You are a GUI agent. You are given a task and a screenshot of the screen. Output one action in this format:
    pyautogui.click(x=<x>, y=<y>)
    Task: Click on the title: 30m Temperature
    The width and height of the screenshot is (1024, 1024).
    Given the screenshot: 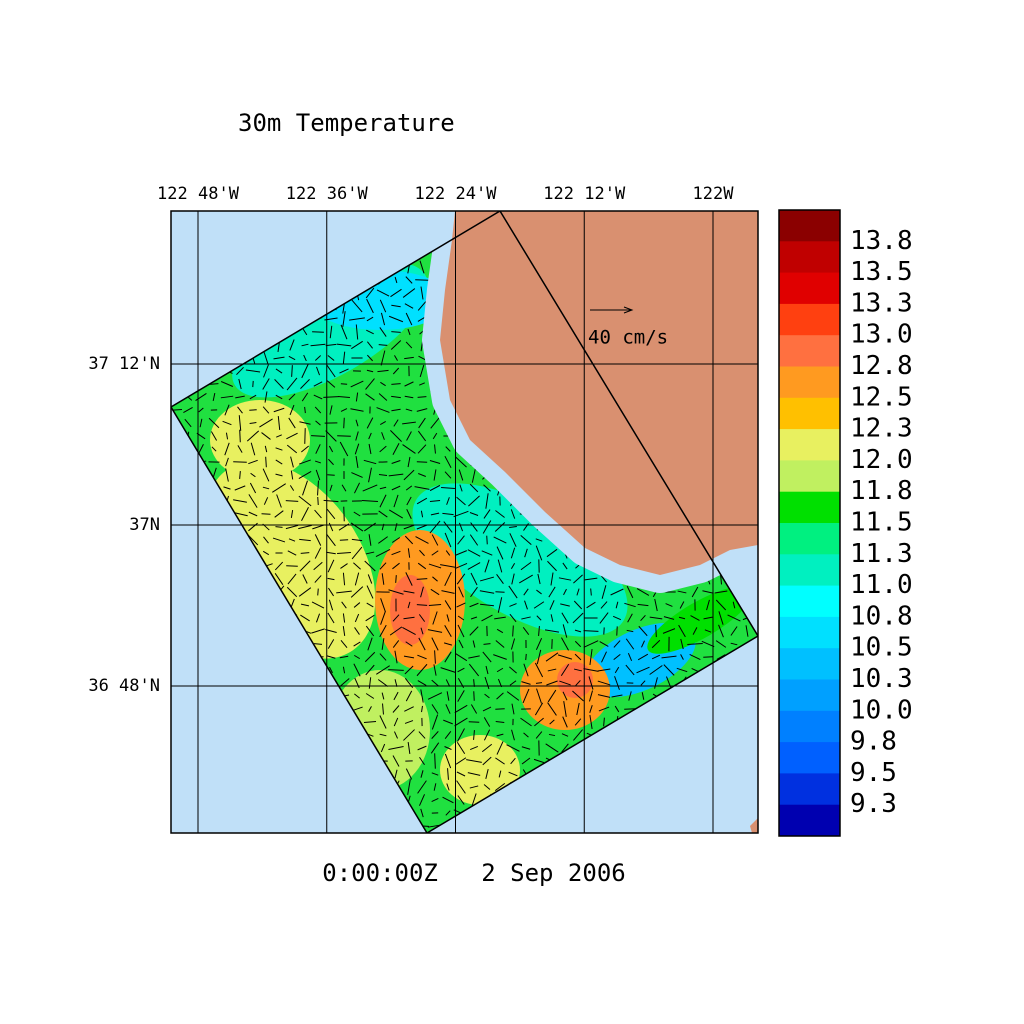 What is the action you would take?
    pyautogui.click(x=346, y=123)
    